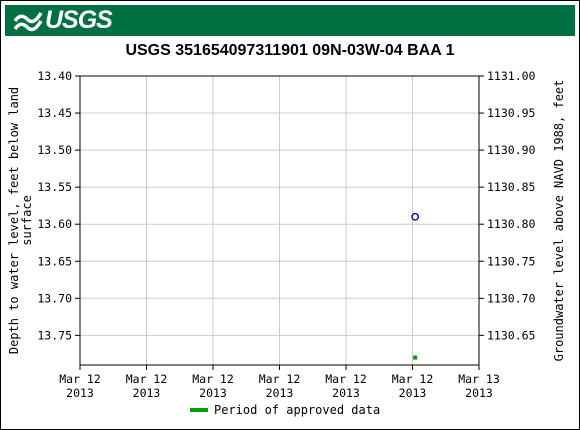 This screenshot has width=580, height=430. Describe the element at coordinates (511, 76) in the screenshot. I see `y-tick-label-right: 1131.00` at that location.